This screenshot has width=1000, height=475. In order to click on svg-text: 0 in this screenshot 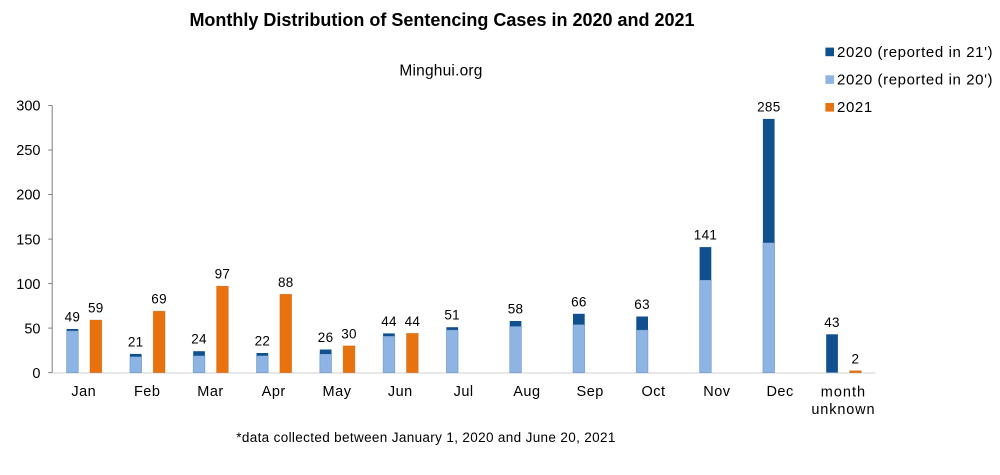, I will do `click(36, 374)`.